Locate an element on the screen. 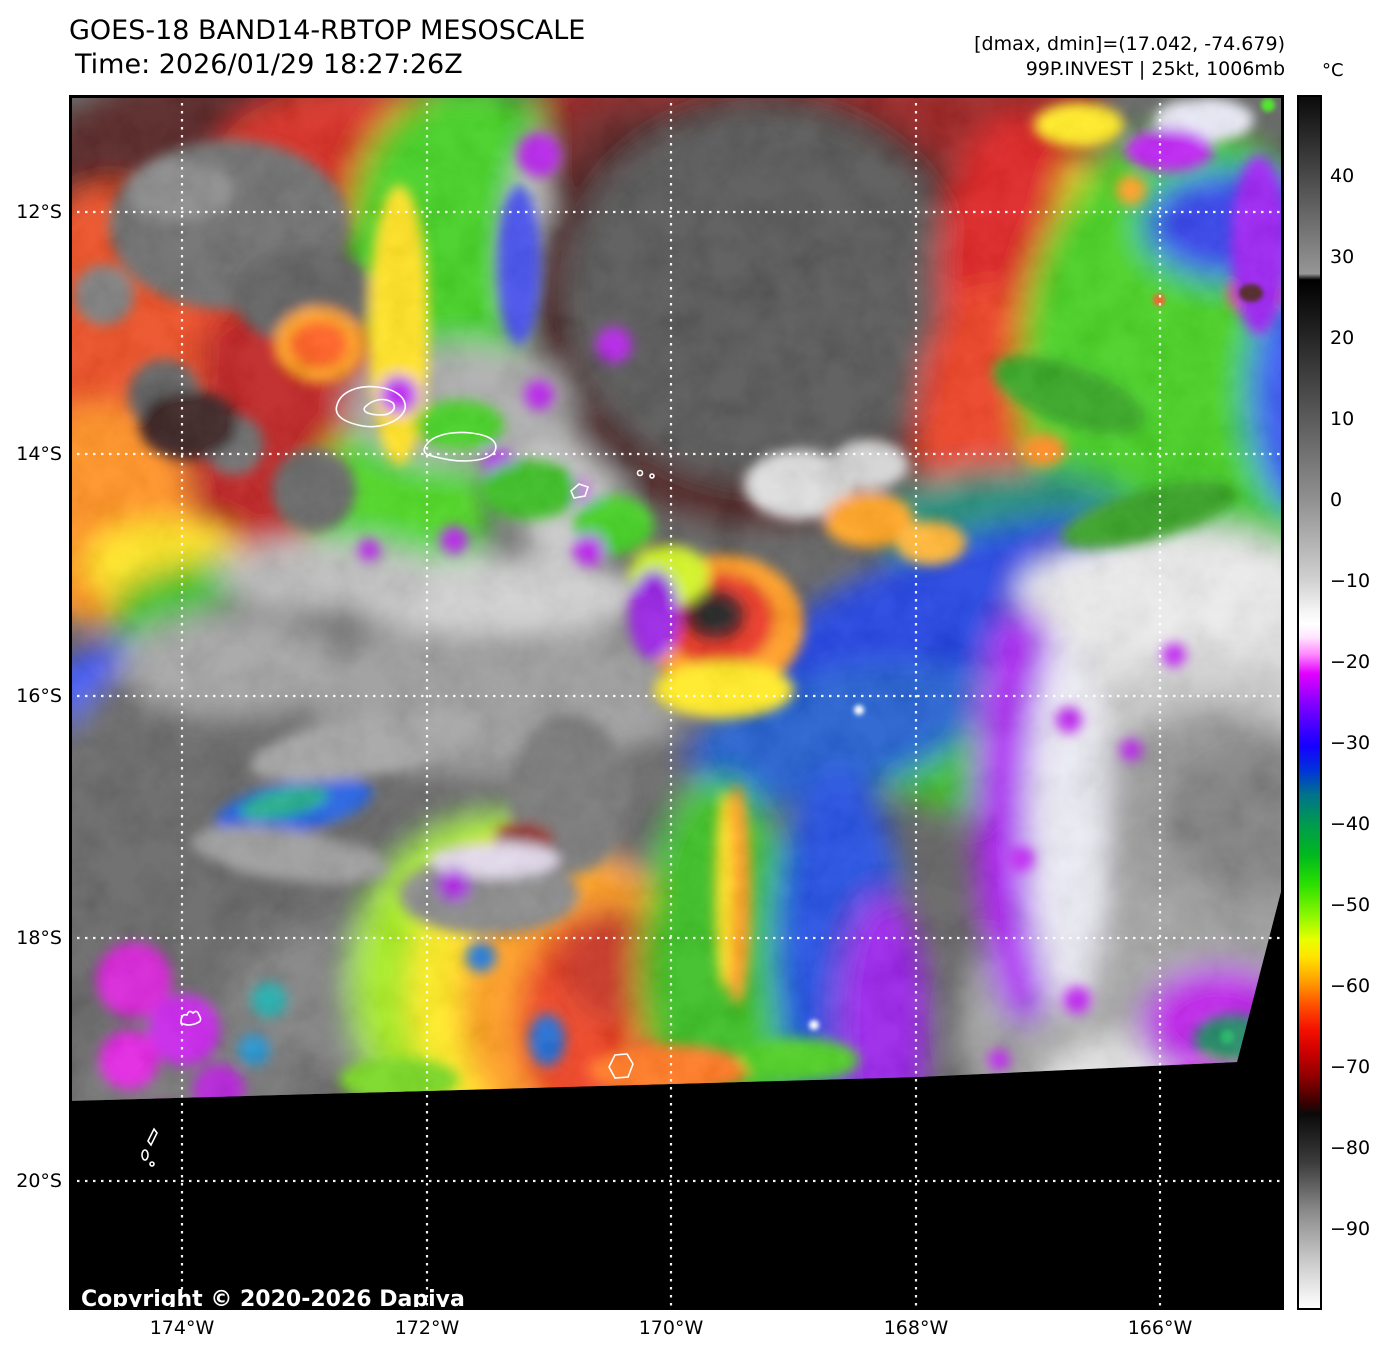  lat-label-14s: 14°S is located at coordinates (39, 454).